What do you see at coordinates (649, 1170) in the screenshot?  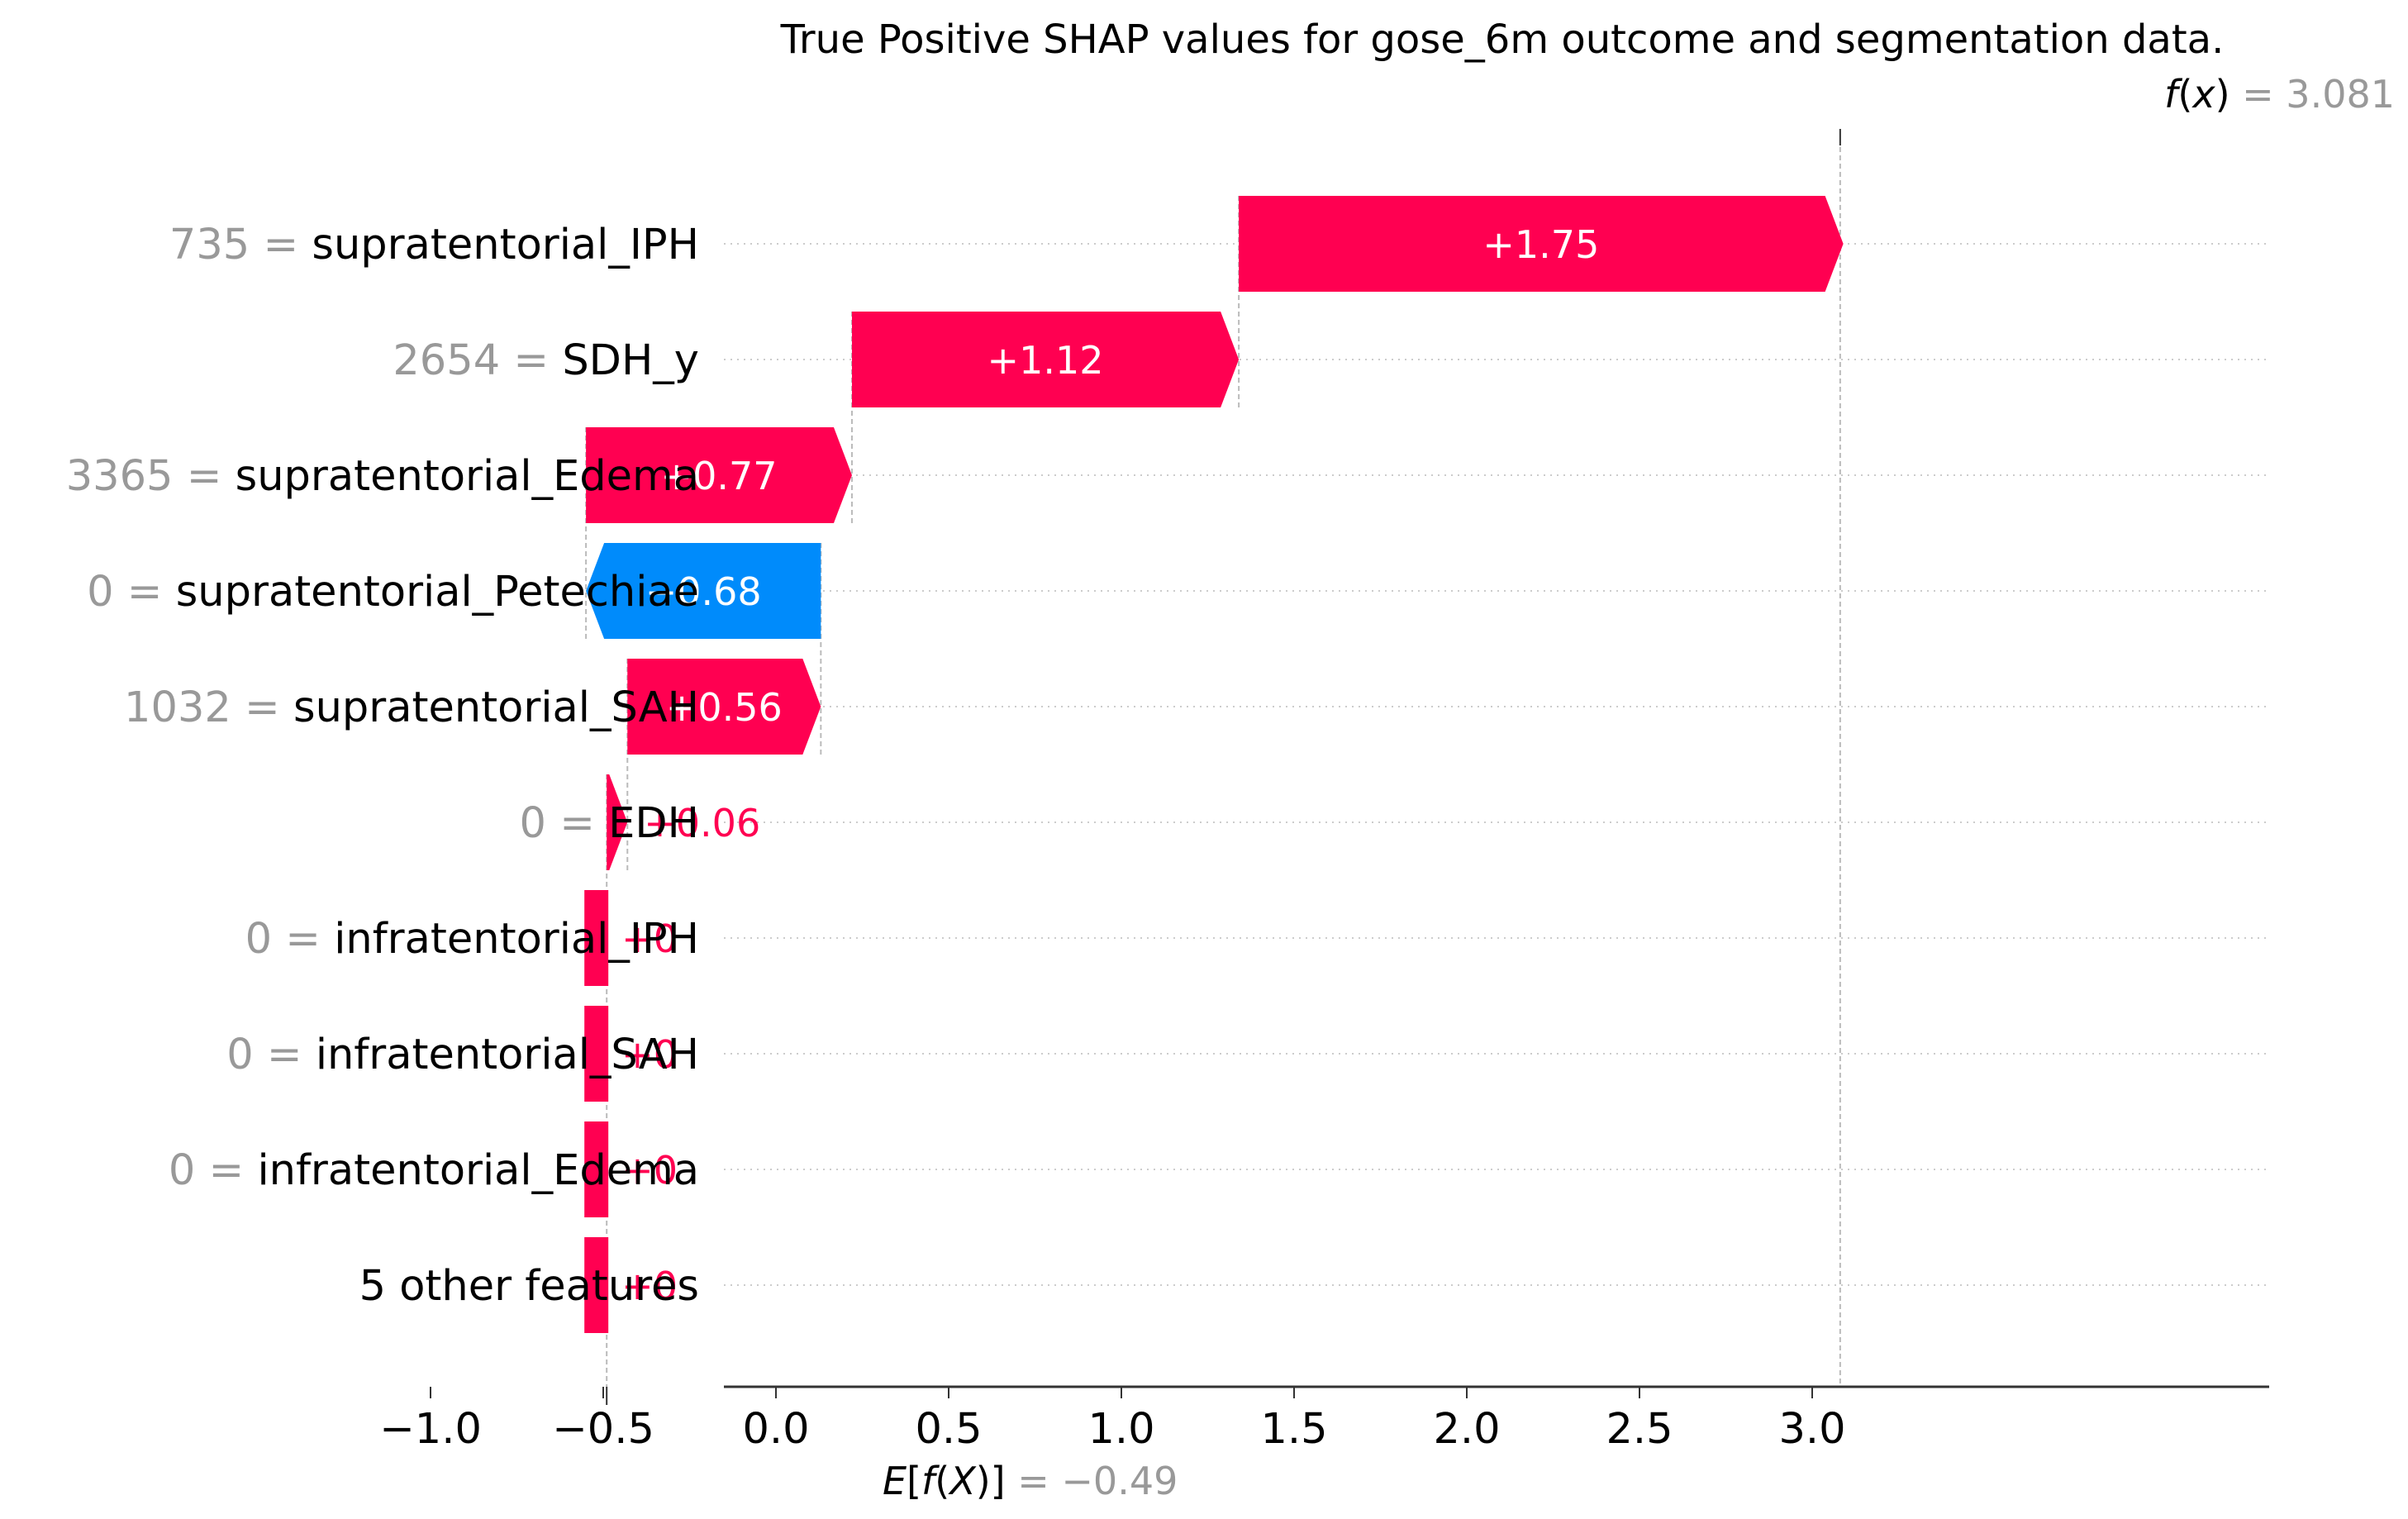 I see `bar-label-infratentorial_Edema: +0` at bounding box center [649, 1170].